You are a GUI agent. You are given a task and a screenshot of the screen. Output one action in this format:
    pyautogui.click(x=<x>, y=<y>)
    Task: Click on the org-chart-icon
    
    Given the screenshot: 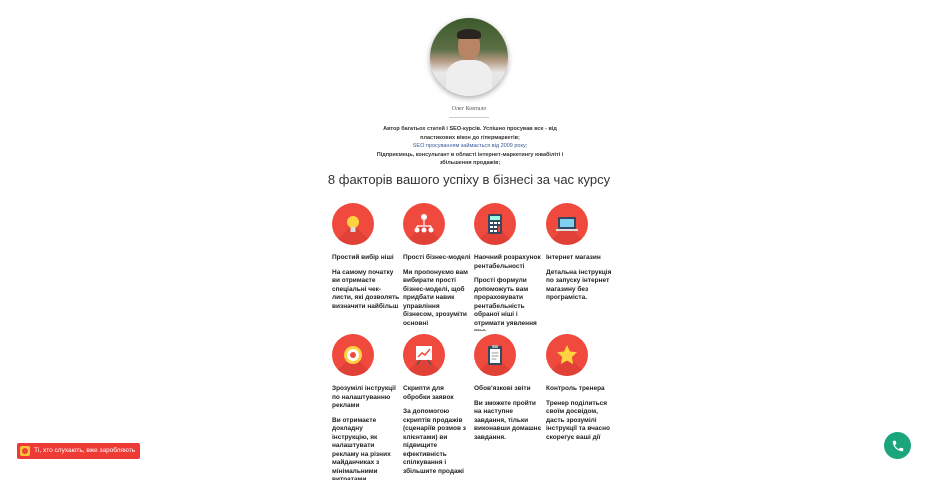 What is the action you would take?
    pyautogui.click(x=424, y=223)
    